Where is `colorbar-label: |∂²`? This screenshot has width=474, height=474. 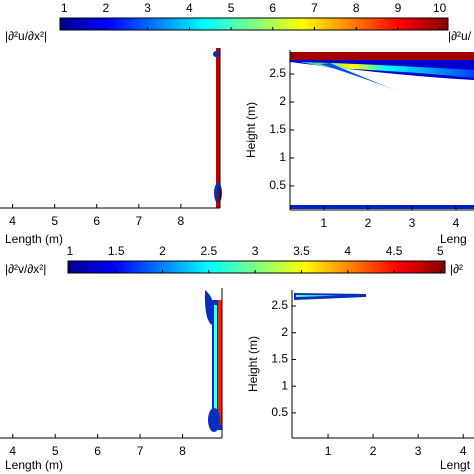 colorbar-label: |∂² is located at coordinates (456, 269).